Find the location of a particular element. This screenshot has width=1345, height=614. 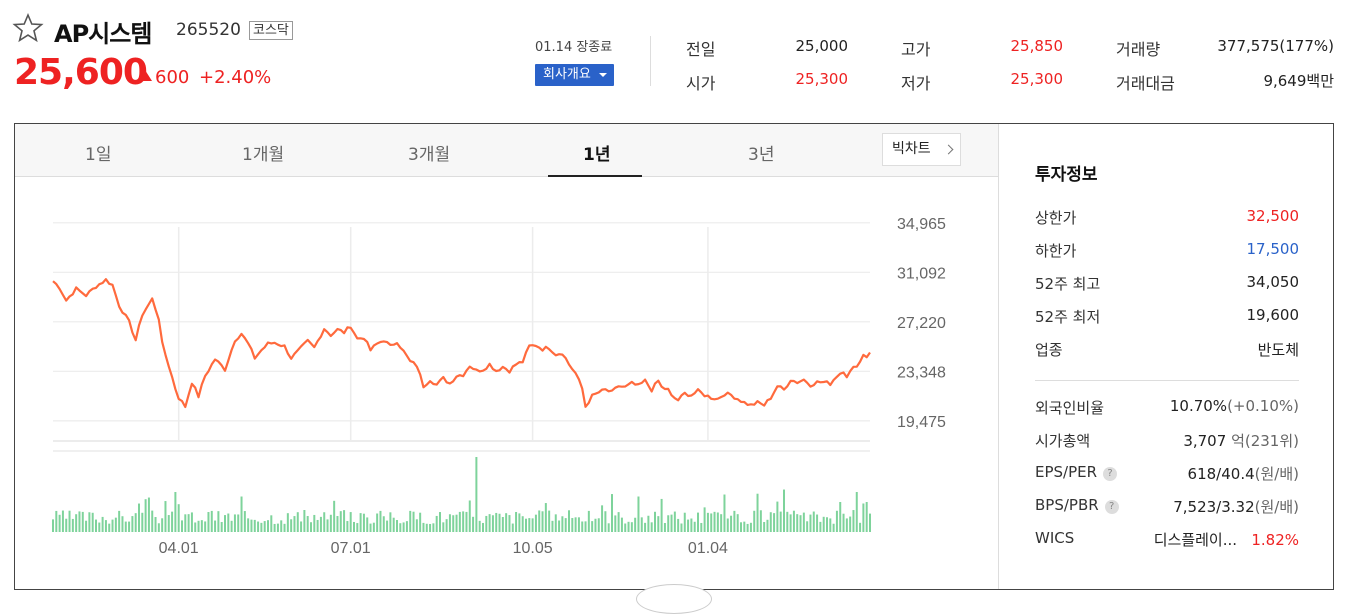

low-value: 25,300 is located at coordinates (1037, 79).